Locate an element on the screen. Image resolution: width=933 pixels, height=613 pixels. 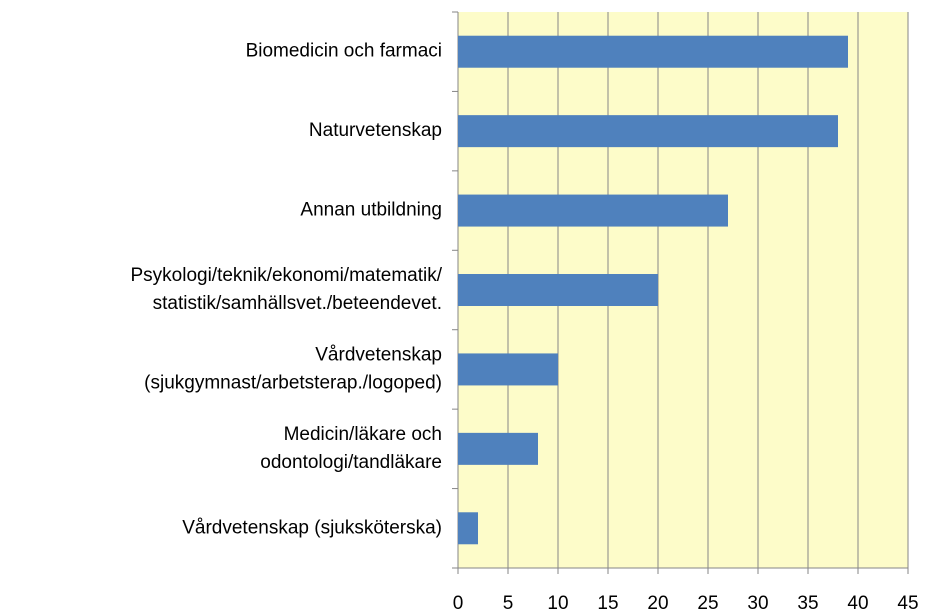
y-tick-label: Vårdvetenskap is located at coordinates (378, 354).